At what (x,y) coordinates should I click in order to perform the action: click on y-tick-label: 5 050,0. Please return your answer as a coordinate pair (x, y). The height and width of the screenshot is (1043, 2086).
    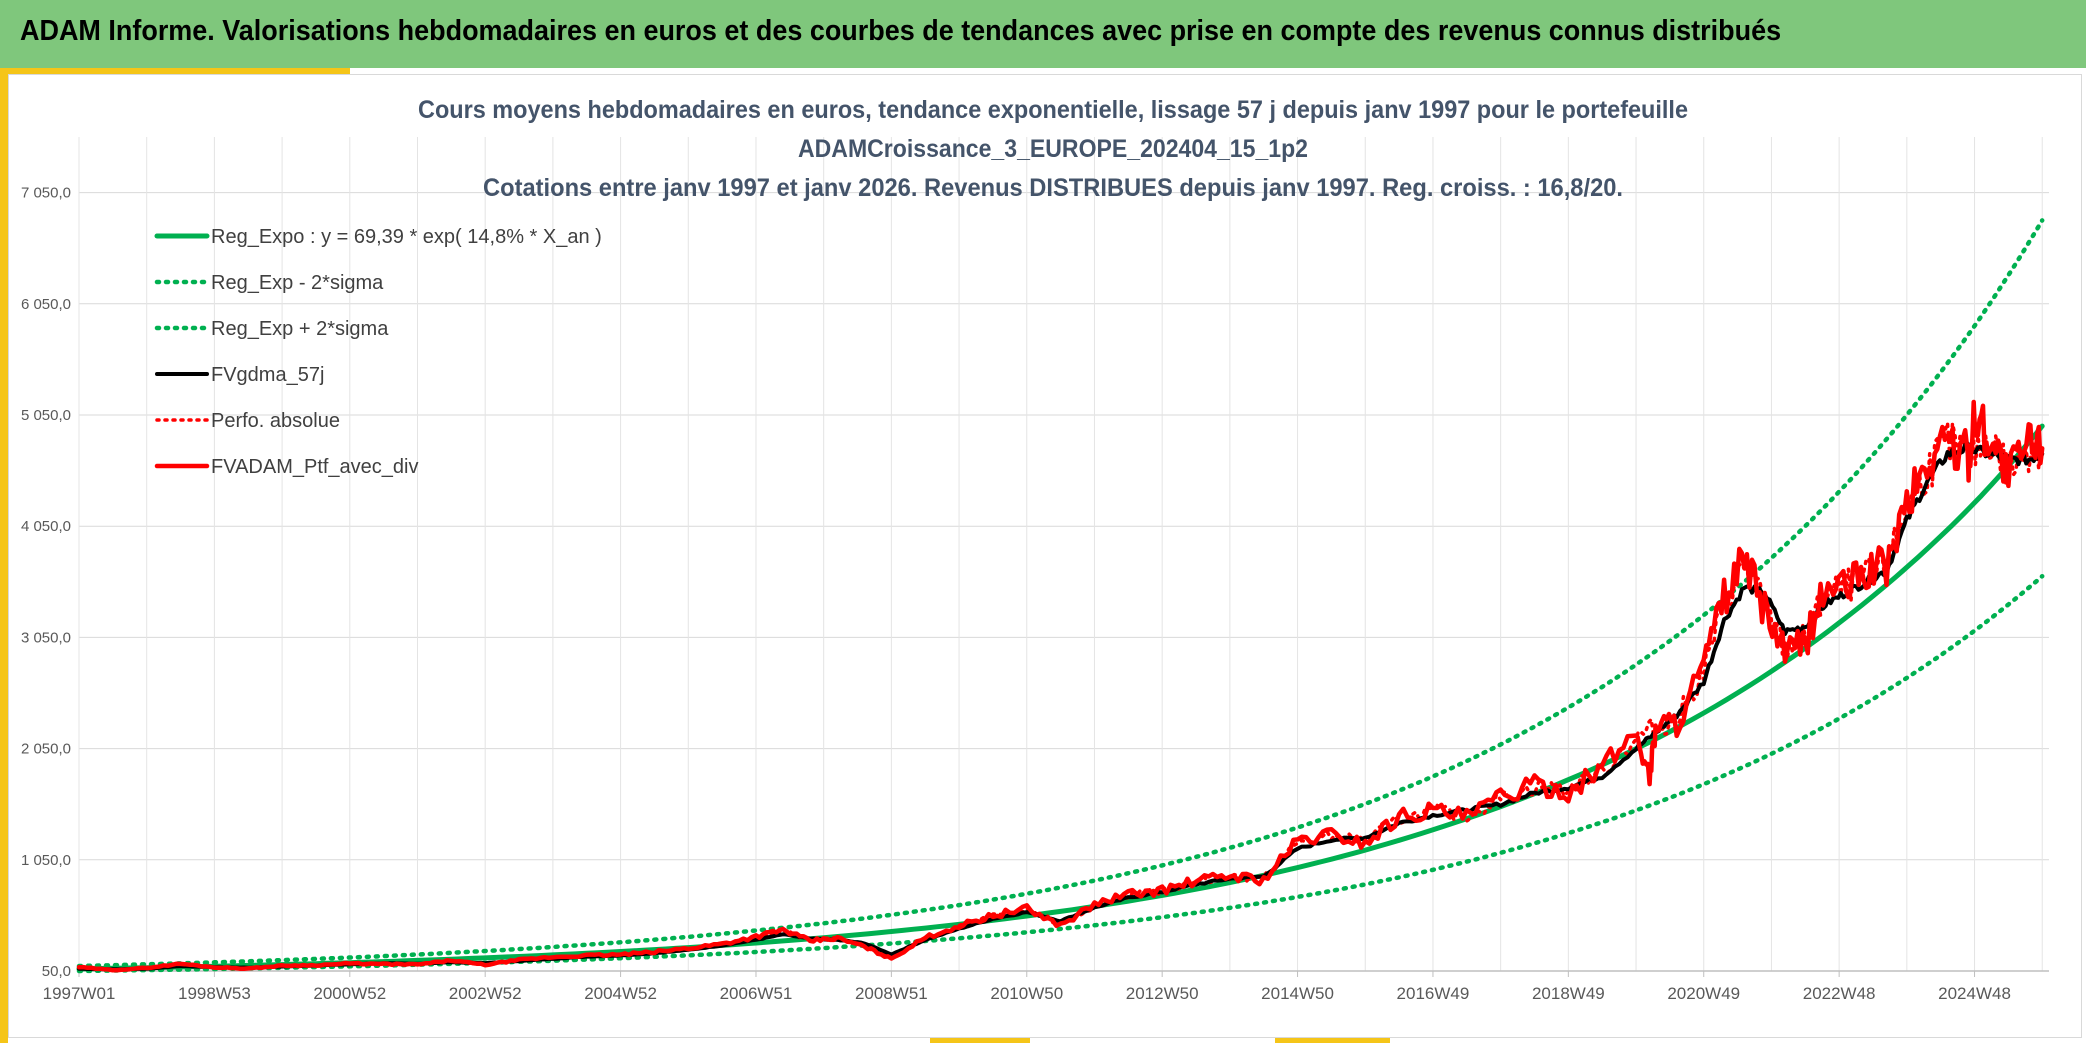
    Looking at the image, I should click on (46, 415).